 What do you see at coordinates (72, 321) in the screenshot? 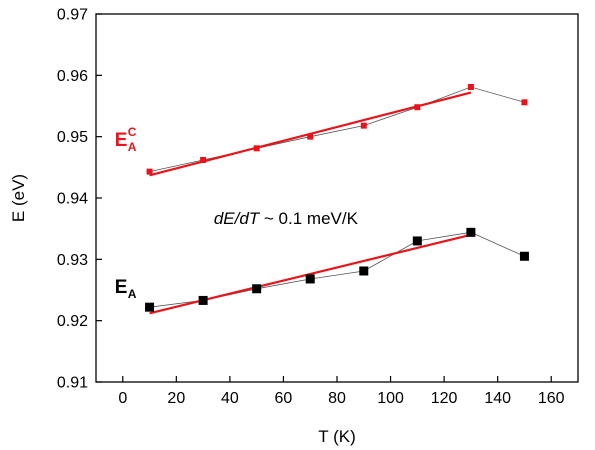
I see `y-tick-label: 0.92` at bounding box center [72, 321].